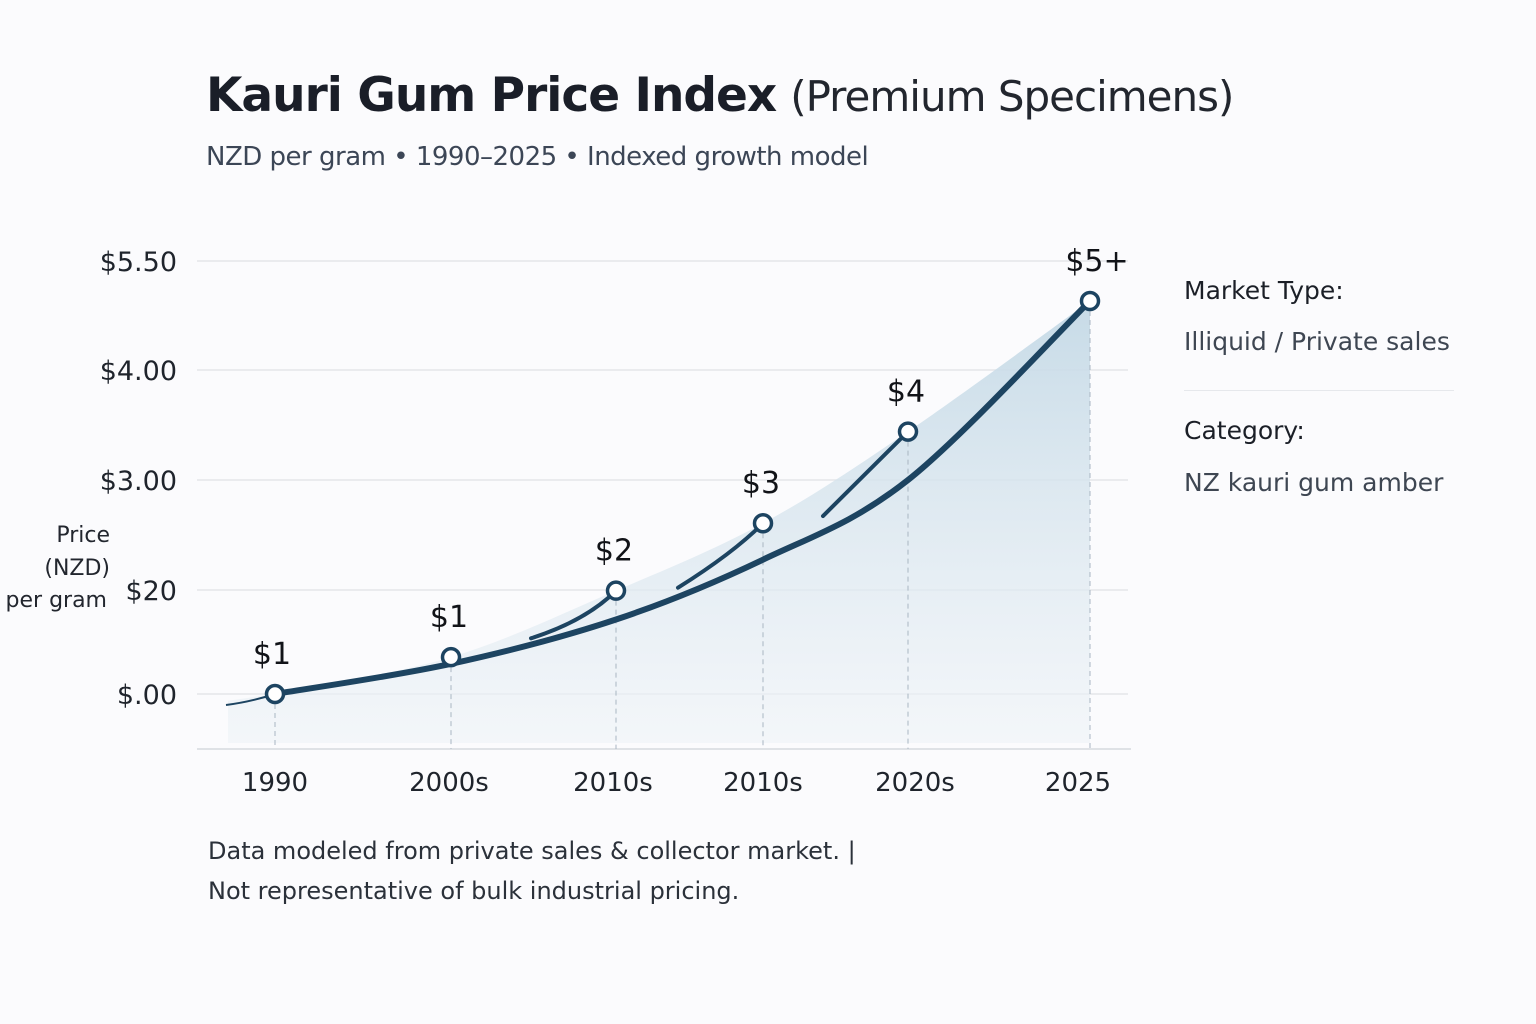 The width and height of the screenshot is (1536, 1024). What do you see at coordinates (1078, 783) in the screenshot?
I see `x-tick-label: 2025` at bounding box center [1078, 783].